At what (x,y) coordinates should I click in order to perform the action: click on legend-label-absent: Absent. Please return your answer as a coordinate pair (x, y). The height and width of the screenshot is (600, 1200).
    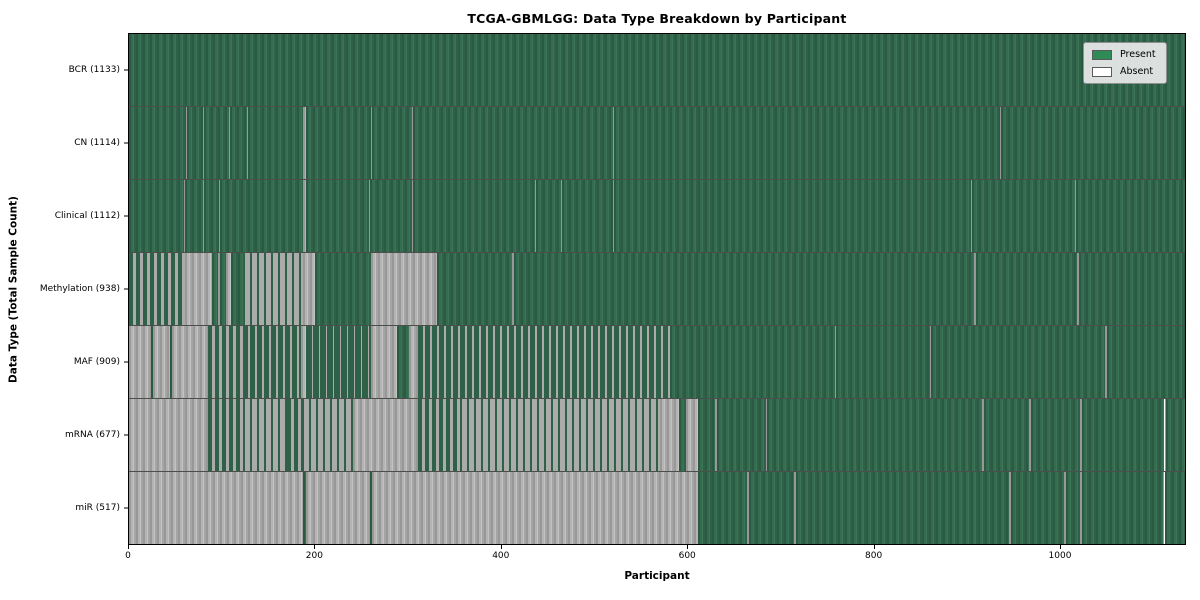
    Looking at the image, I should click on (1137, 71).